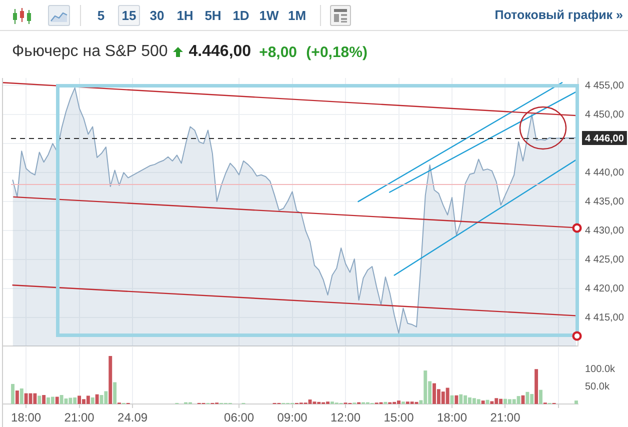 The width and height of the screenshot is (628, 427). Describe the element at coordinates (604, 202) in the screenshot. I see `y-tick-label: 4 435,00` at that location.